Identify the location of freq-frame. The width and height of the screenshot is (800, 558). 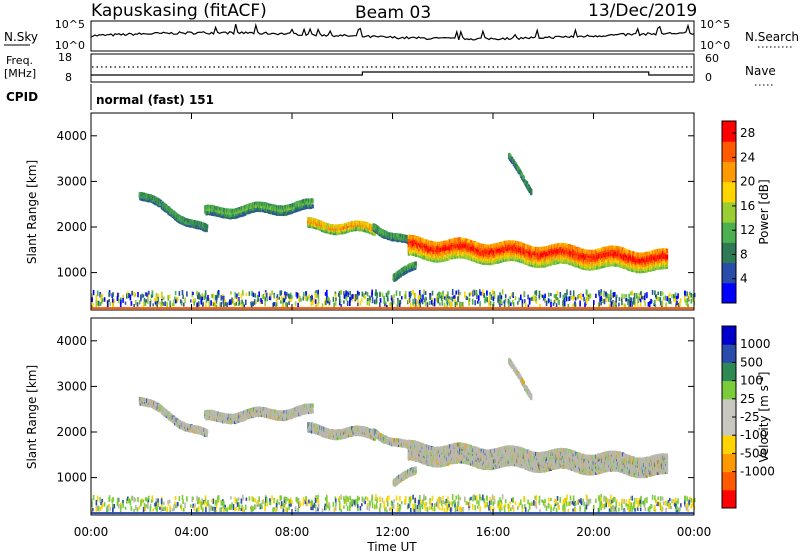
(392, 68).